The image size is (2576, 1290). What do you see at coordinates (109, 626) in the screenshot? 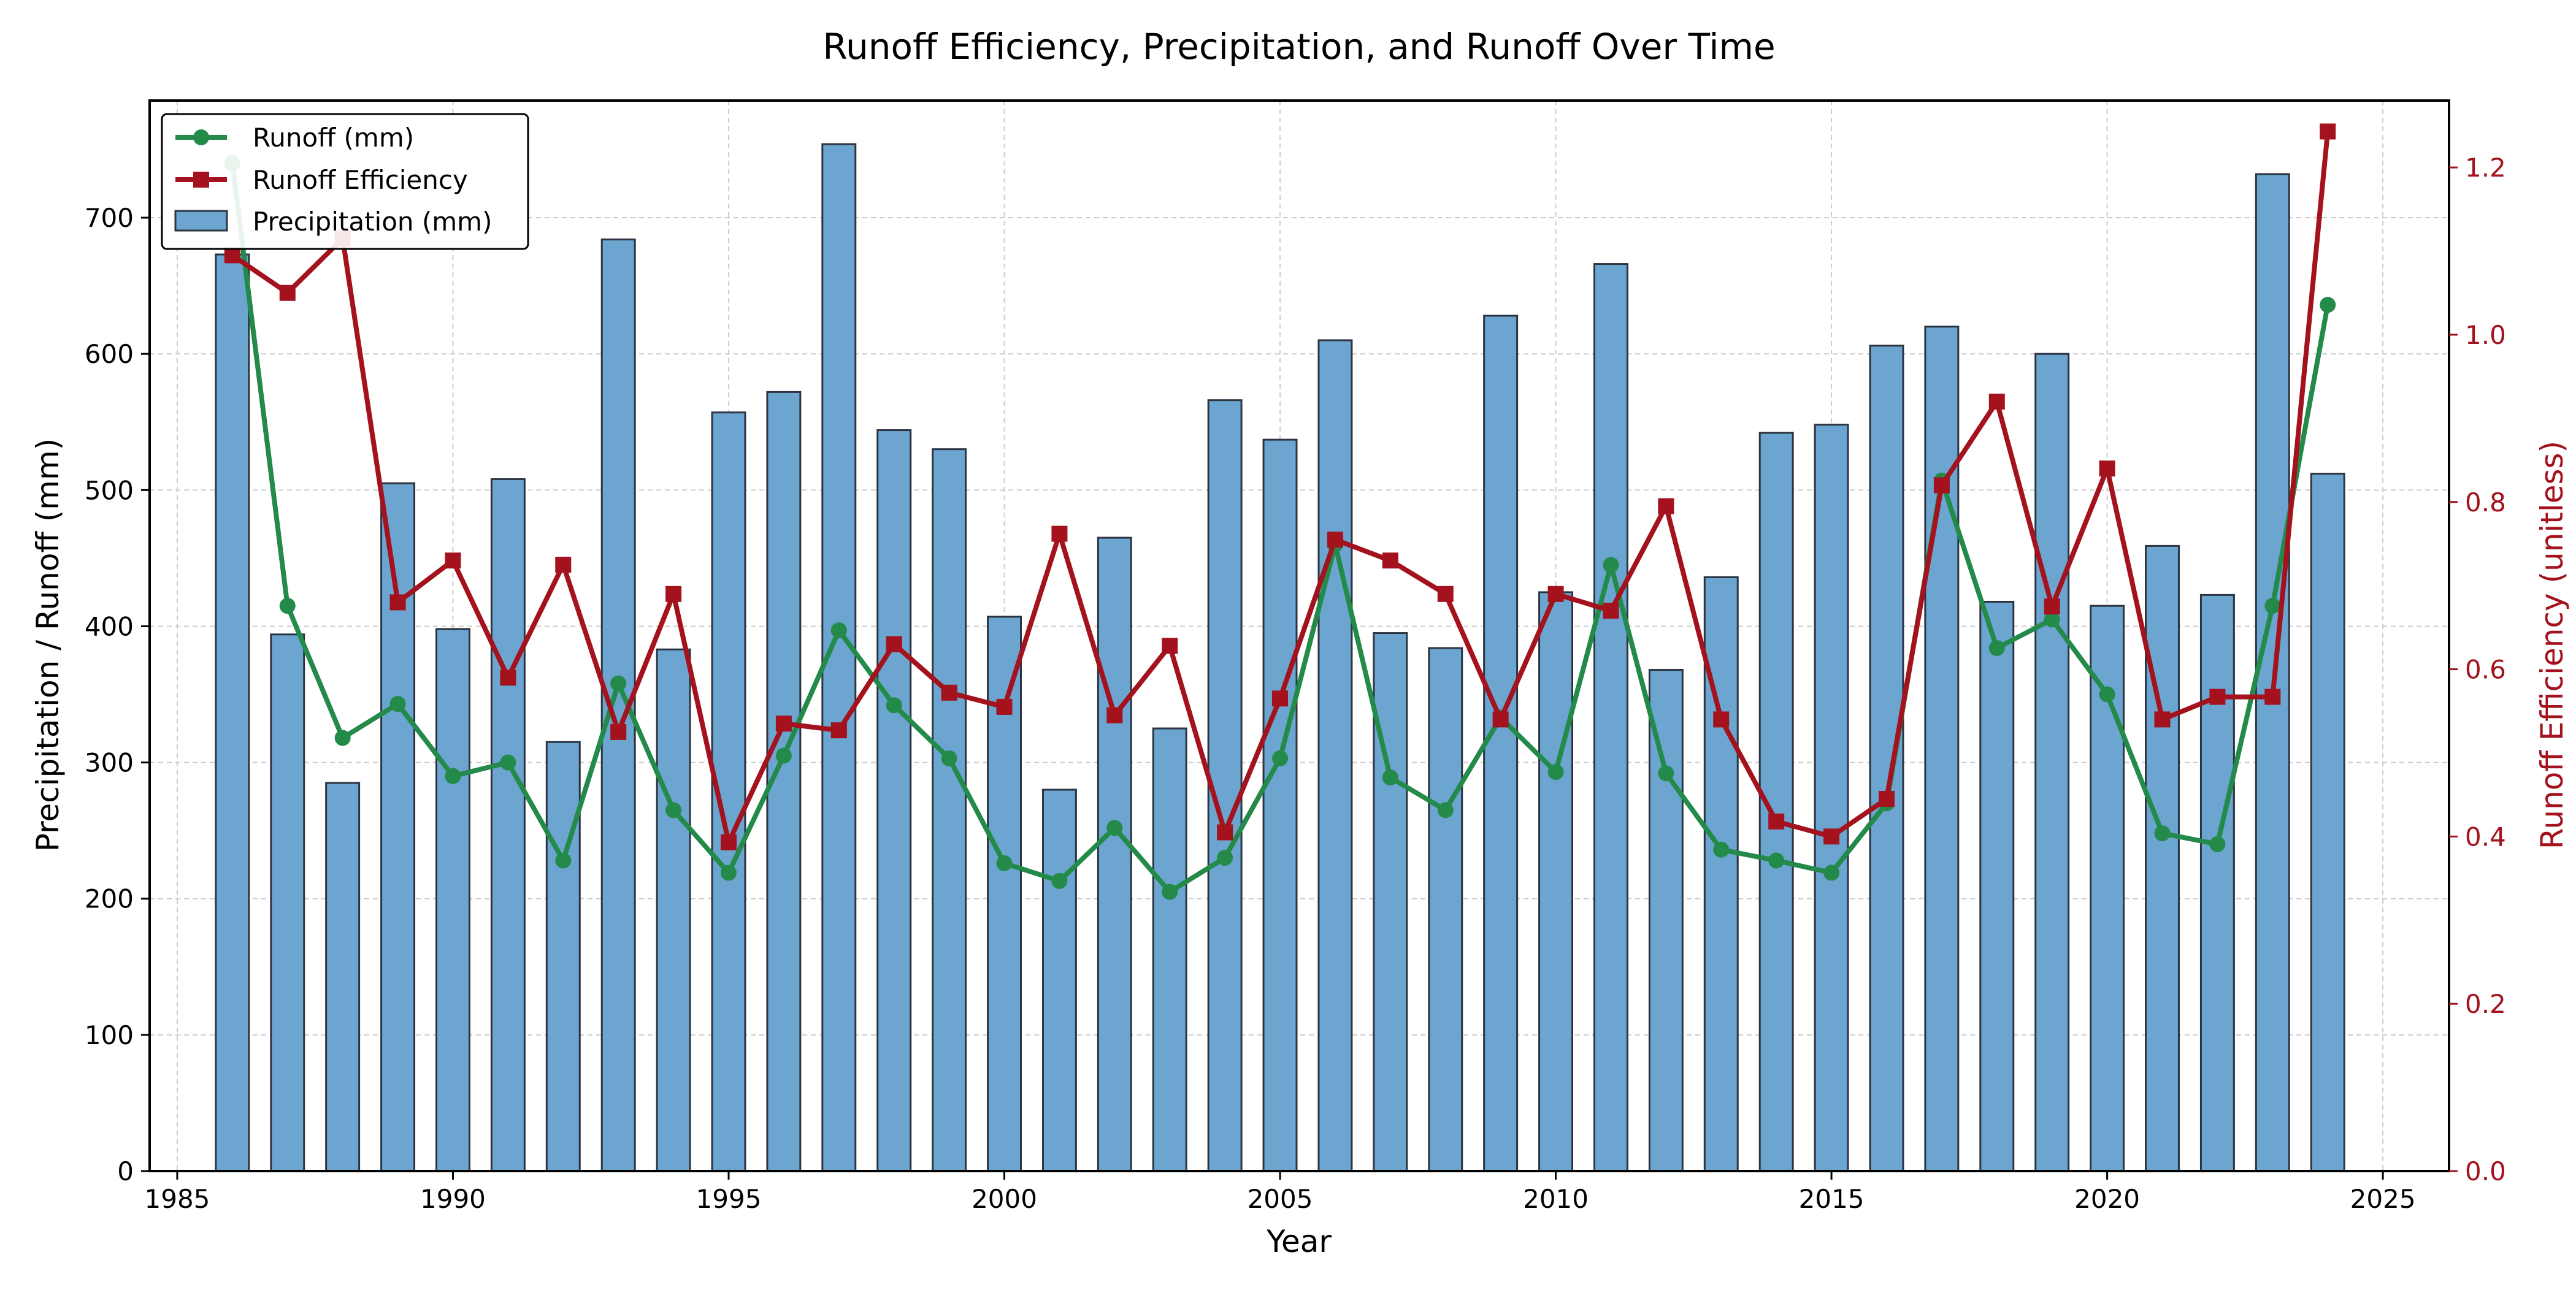
I see `y-tick-label: 400` at bounding box center [109, 626].